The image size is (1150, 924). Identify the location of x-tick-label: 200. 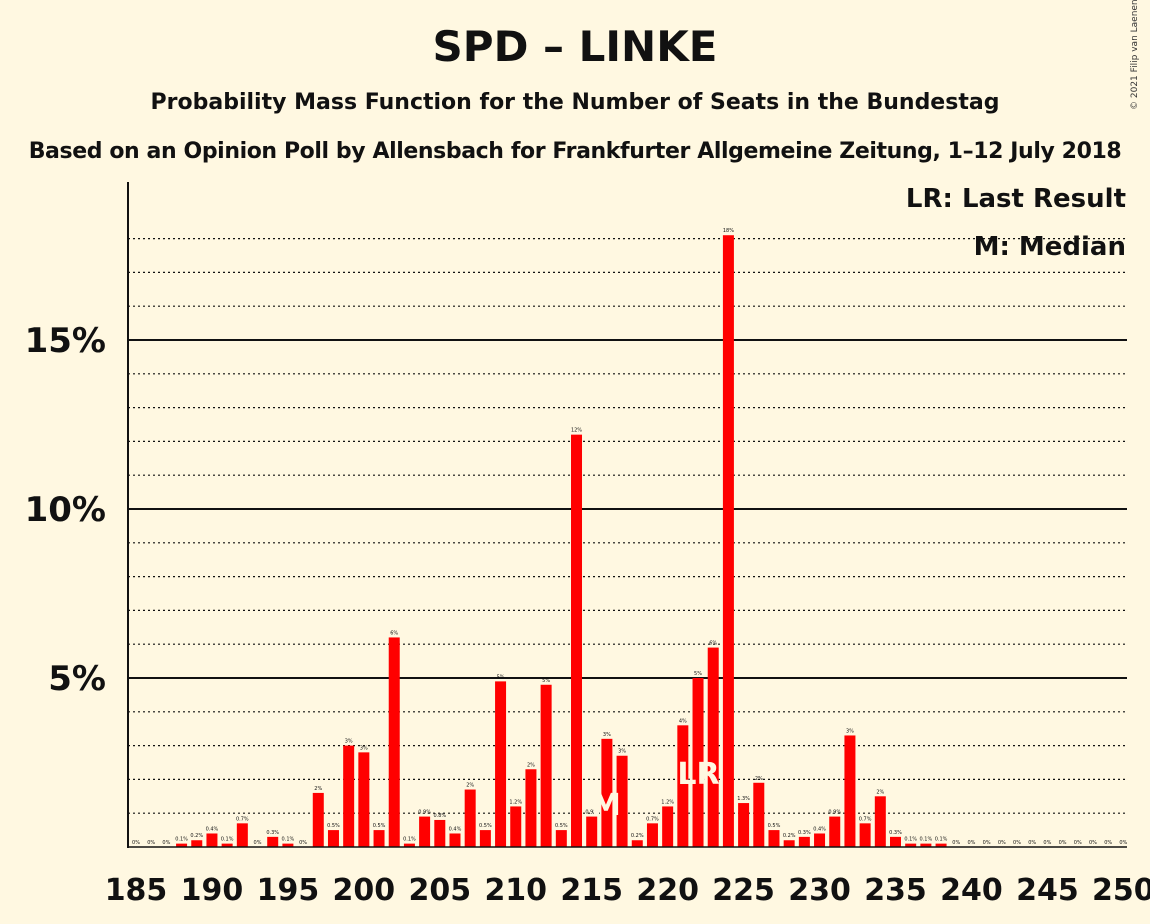
(364, 890).